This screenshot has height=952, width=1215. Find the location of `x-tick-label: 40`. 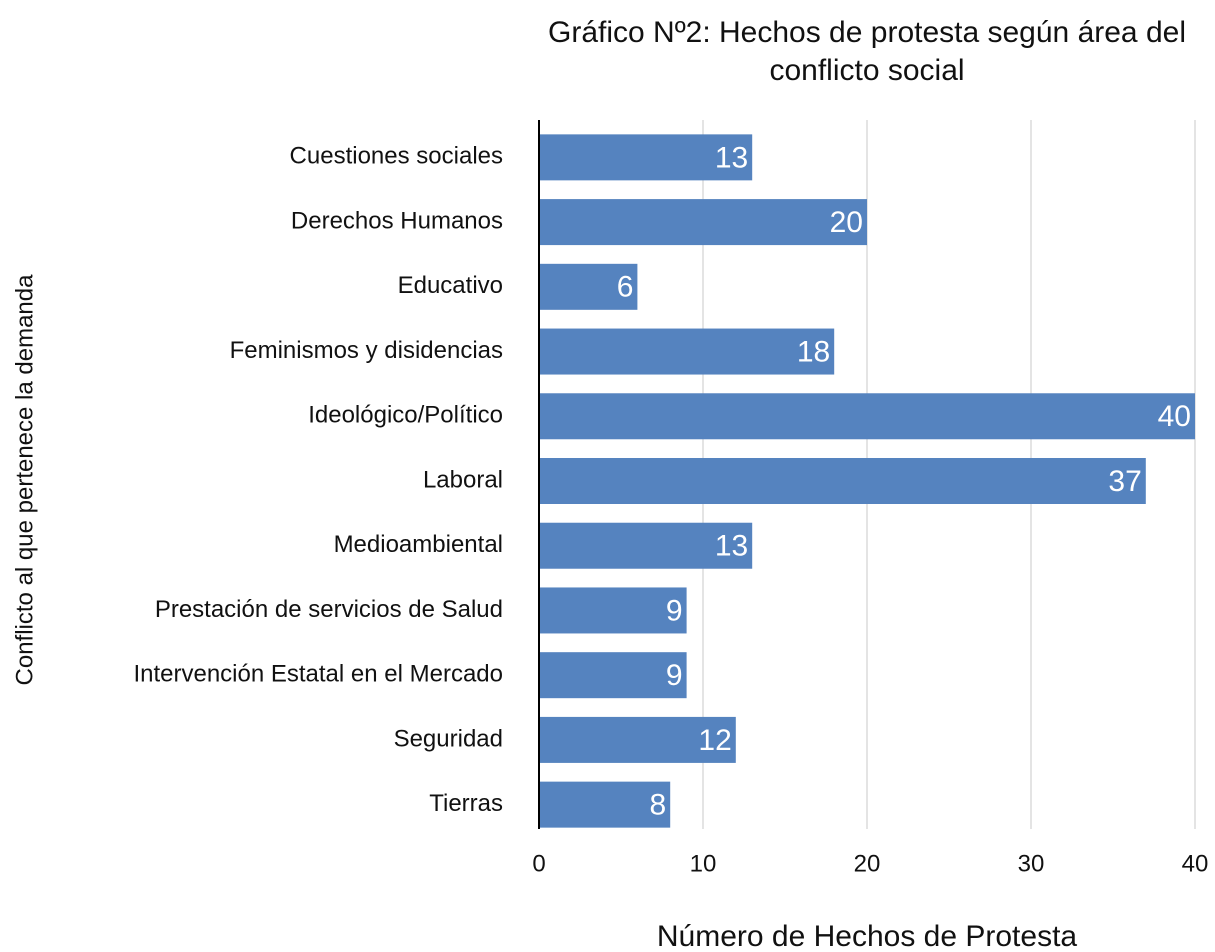

x-tick-label: 40 is located at coordinates (1195, 863).